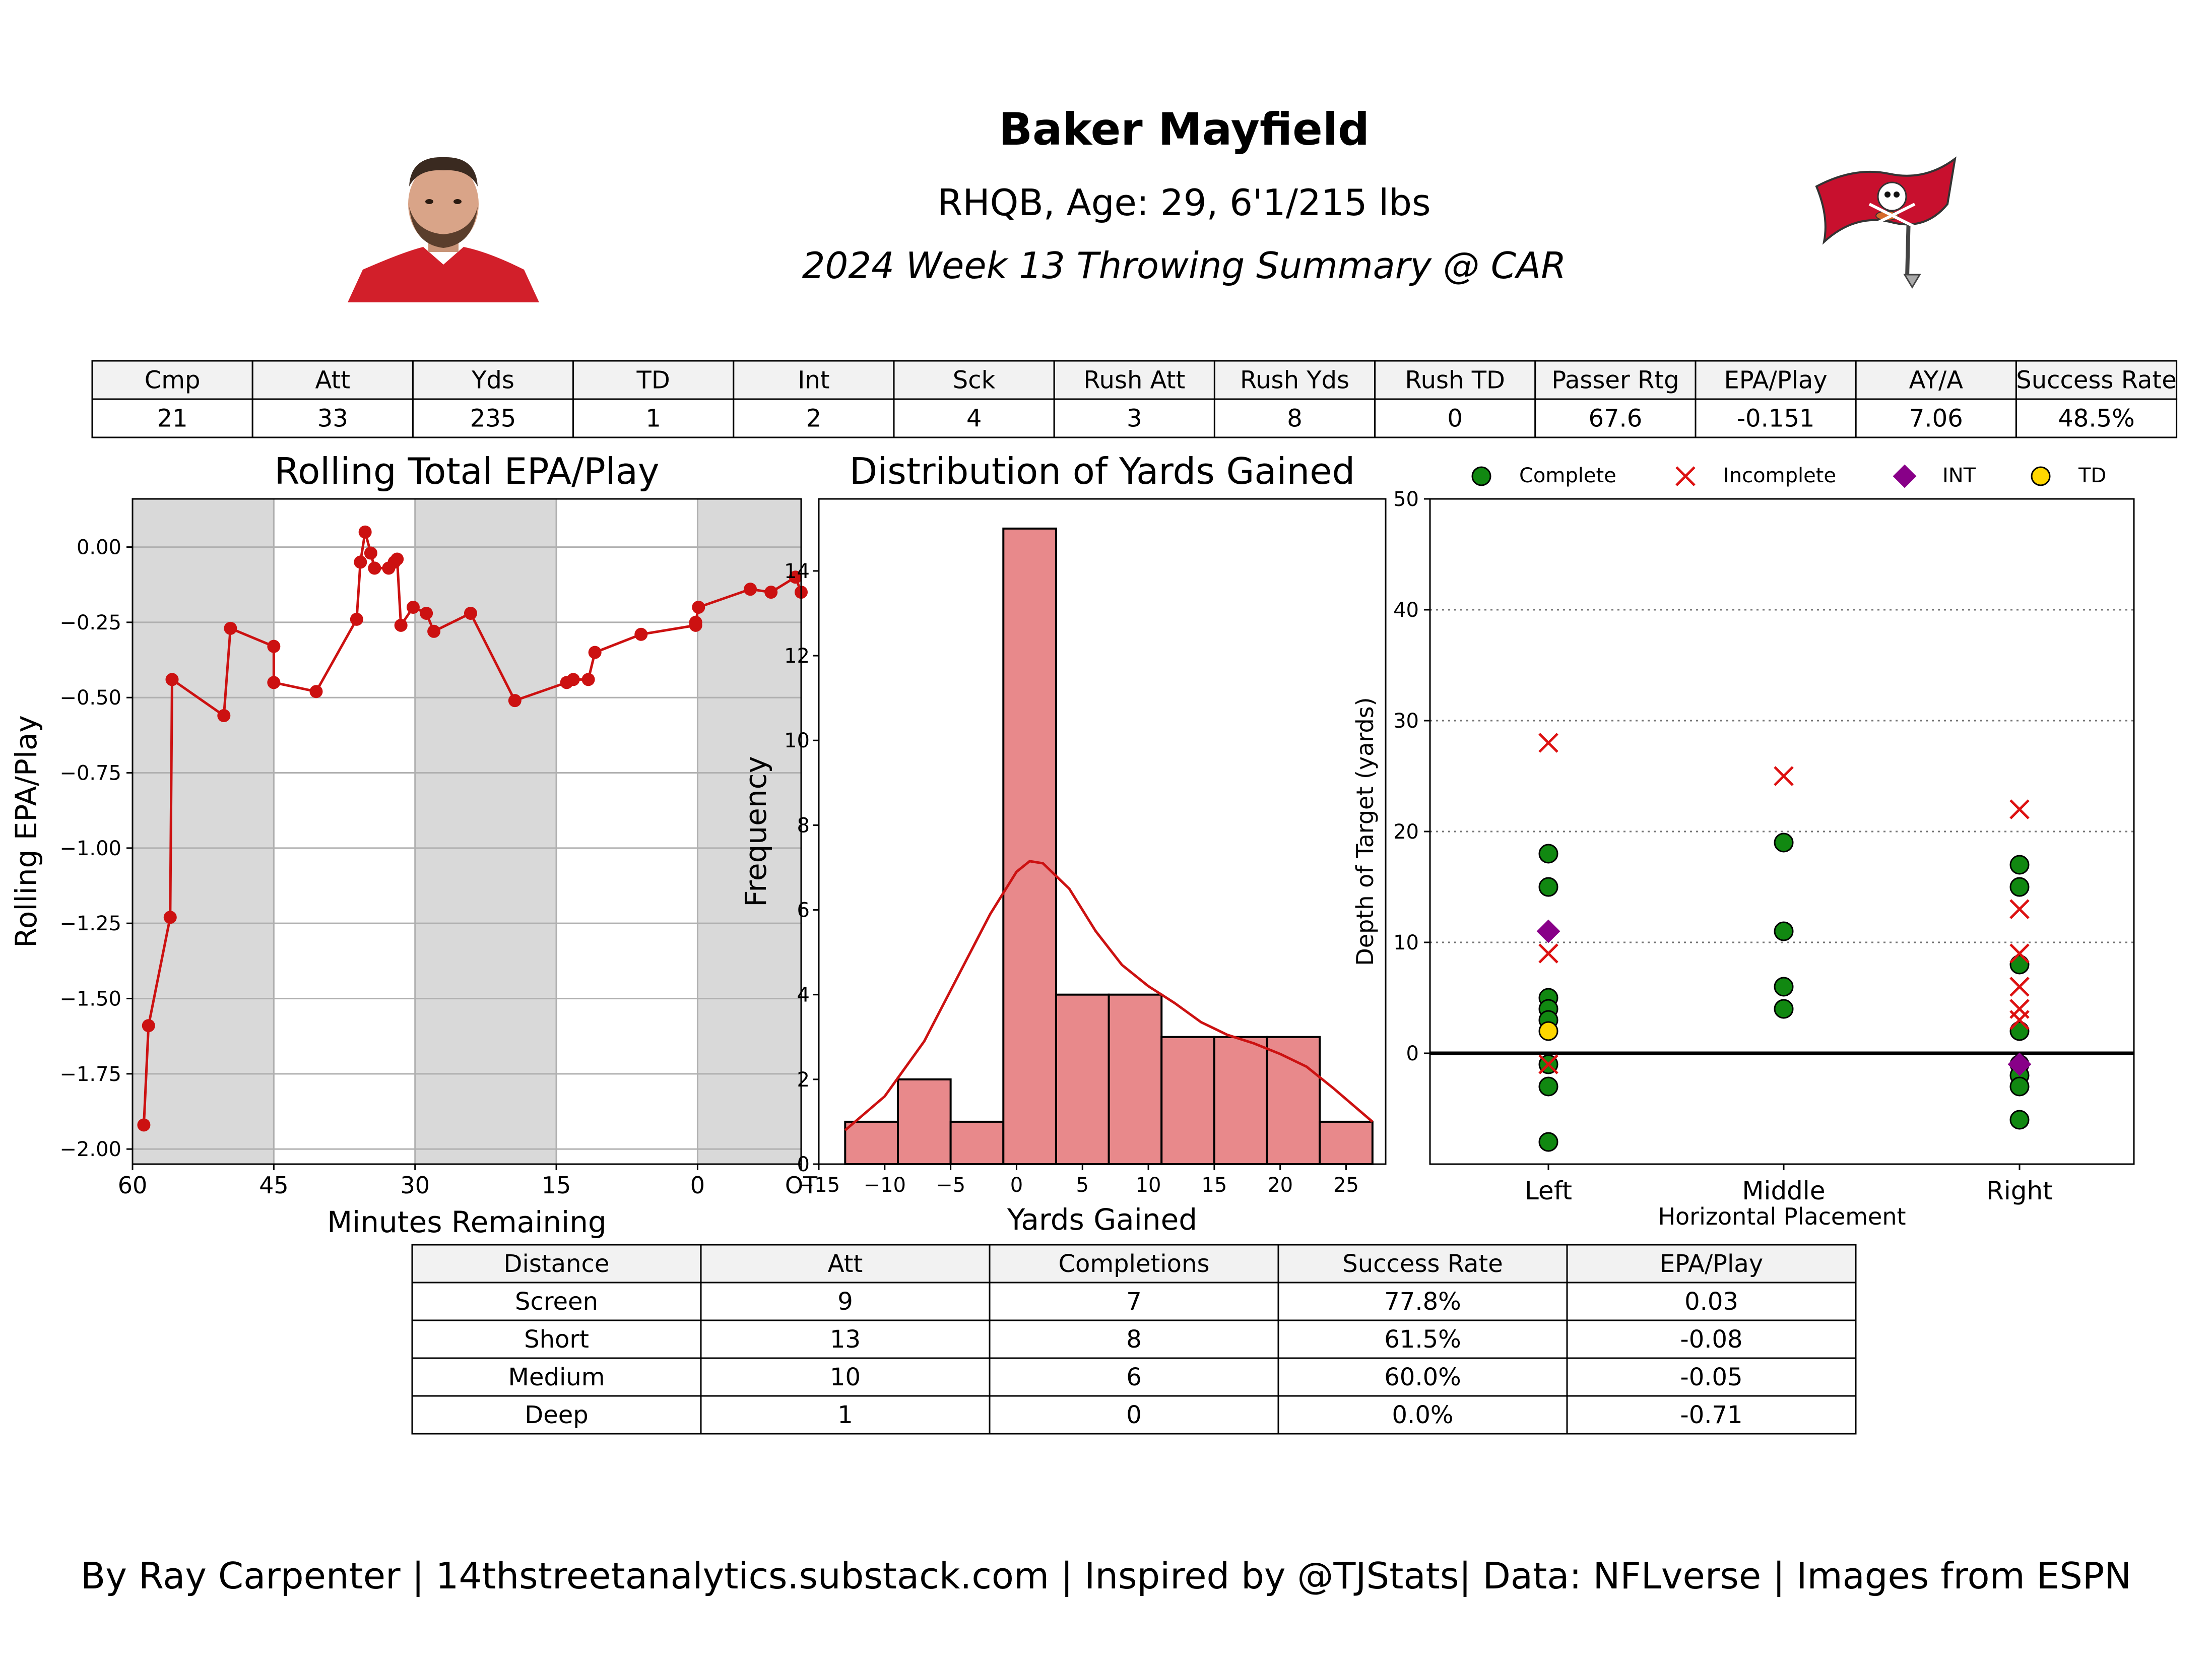 The width and height of the screenshot is (2212, 1660). I want to click on table-cell-value: 77.8%, so click(1422, 1302).